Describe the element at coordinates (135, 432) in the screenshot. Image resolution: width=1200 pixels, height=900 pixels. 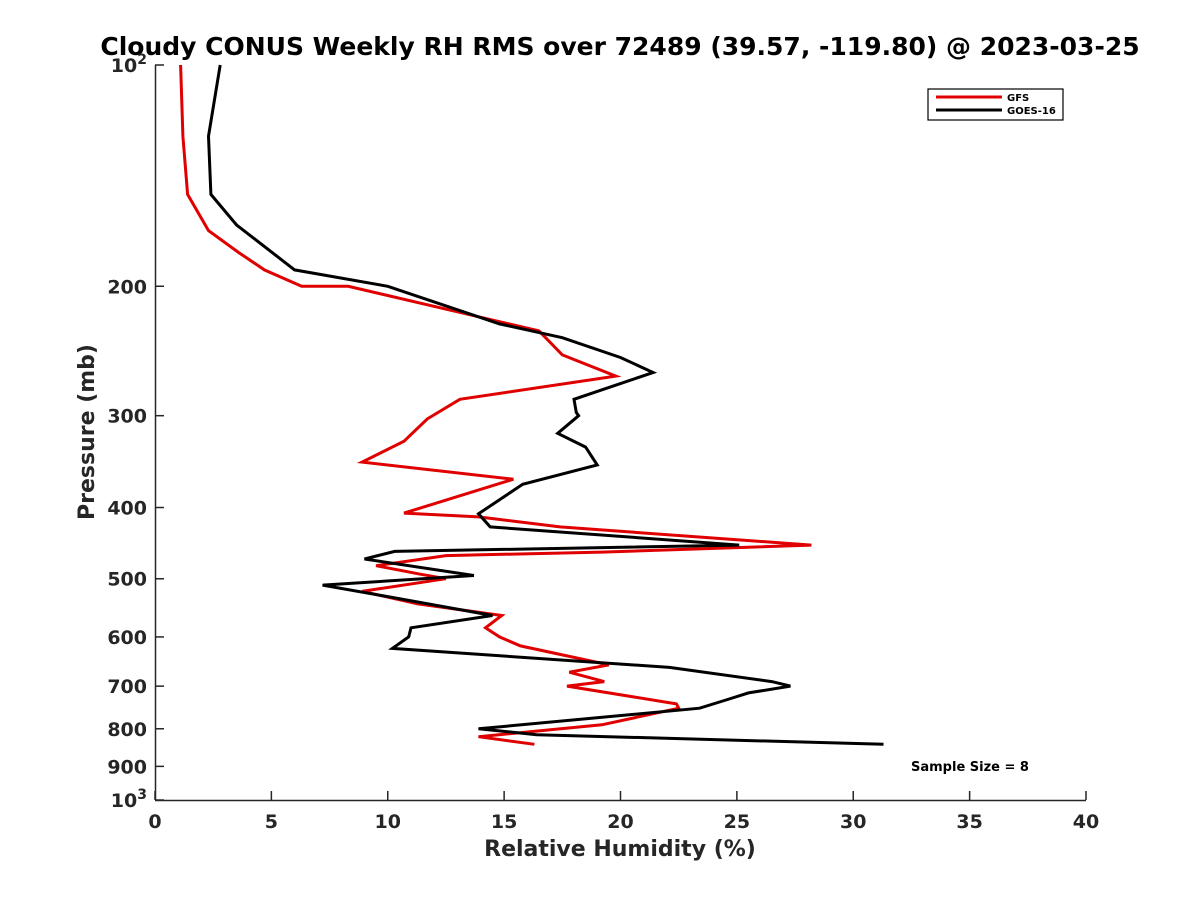
I see `y-ticks: 10² 200 300 400 500 600 700 800 900 10³` at that location.